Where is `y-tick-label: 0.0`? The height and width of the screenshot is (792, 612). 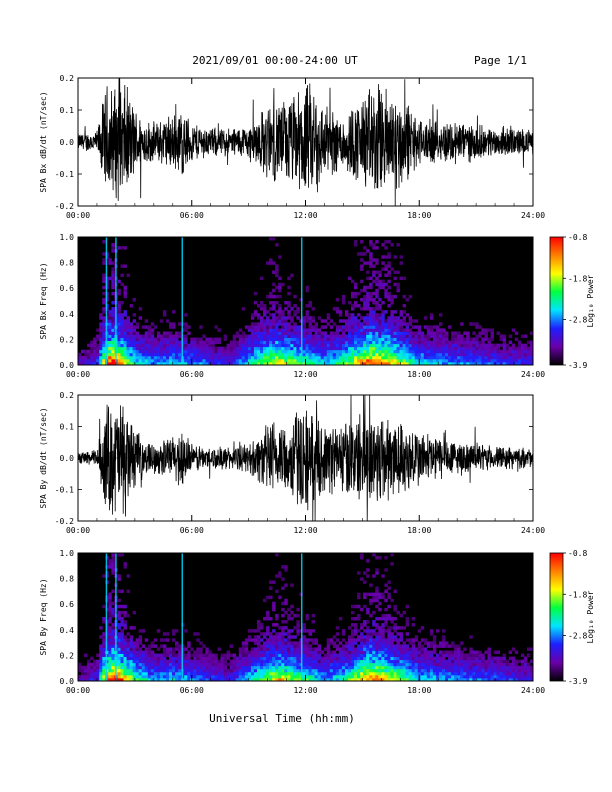 y-tick-label: 0.0 is located at coordinates (67, 681).